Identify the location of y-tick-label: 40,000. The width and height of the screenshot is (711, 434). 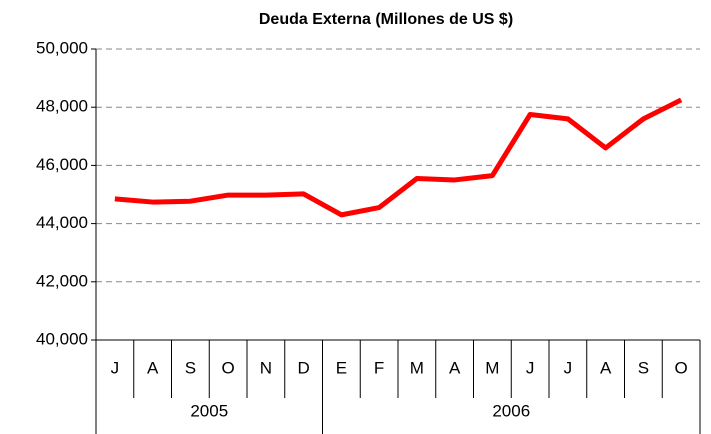
(62, 338).